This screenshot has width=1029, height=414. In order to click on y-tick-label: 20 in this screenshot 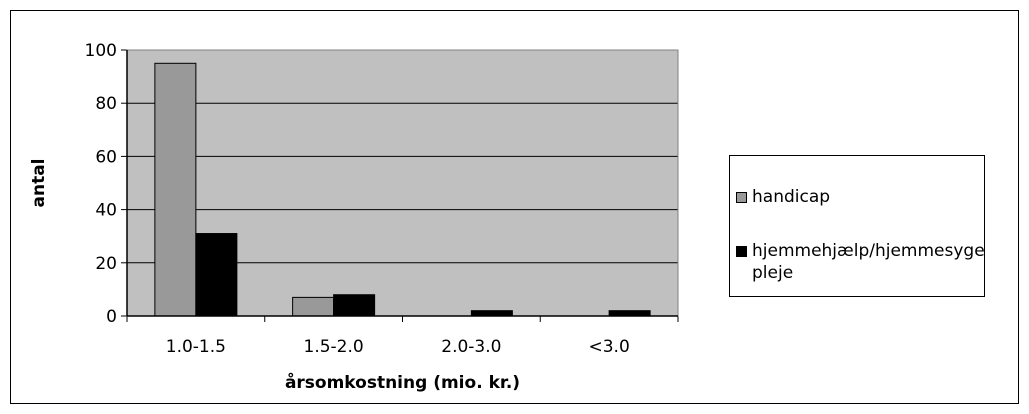, I will do `click(106, 264)`.